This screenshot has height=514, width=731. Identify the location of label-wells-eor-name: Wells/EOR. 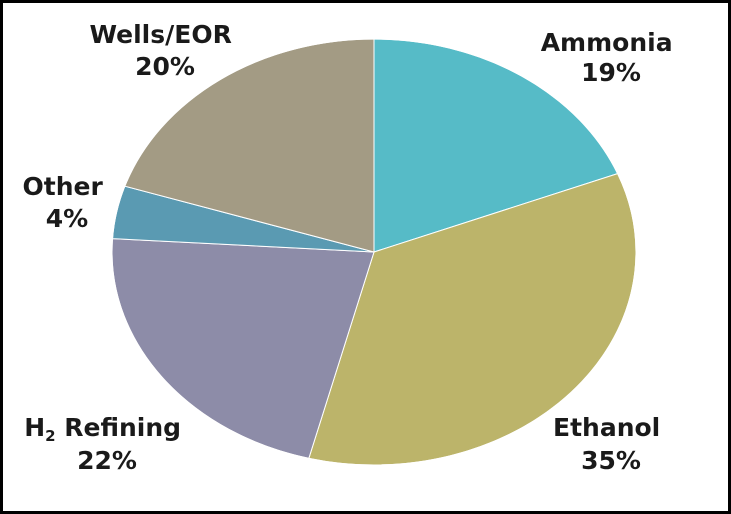
(160, 34).